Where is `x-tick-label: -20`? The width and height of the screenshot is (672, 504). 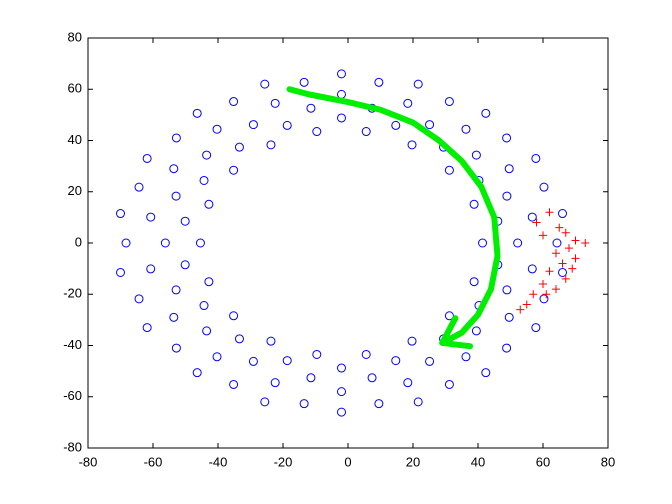
x-tick-label: -20 is located at coordinates (283, 461).